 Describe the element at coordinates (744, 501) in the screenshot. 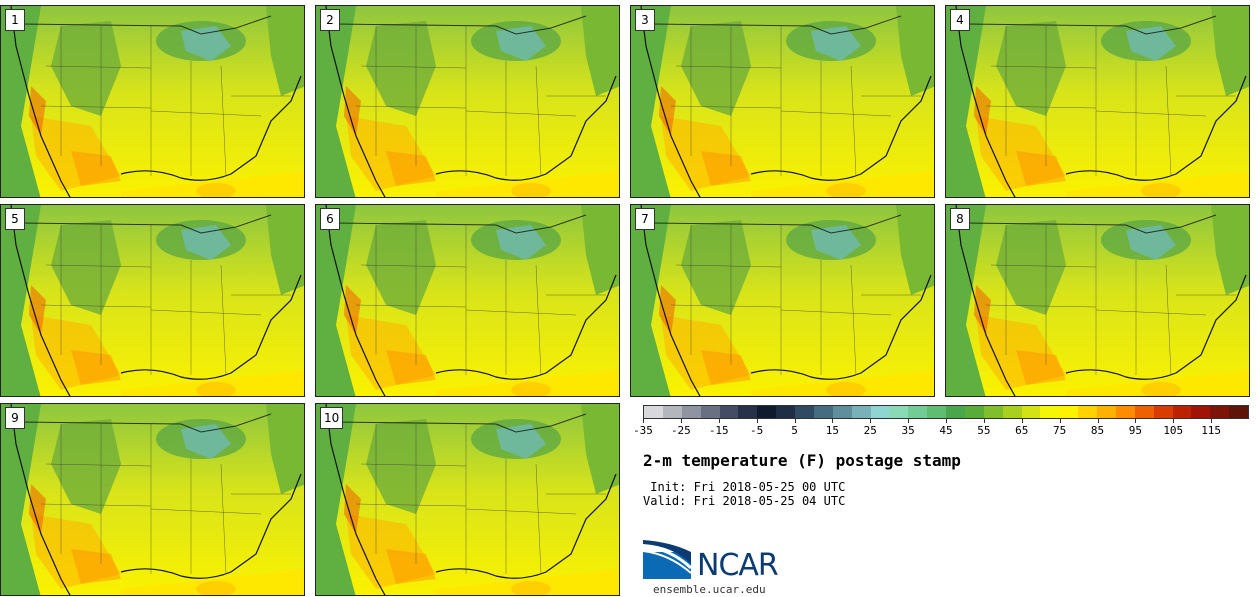

I see `valid-time: Valid: Fri 2018-05-25 04 UTC` at that location.